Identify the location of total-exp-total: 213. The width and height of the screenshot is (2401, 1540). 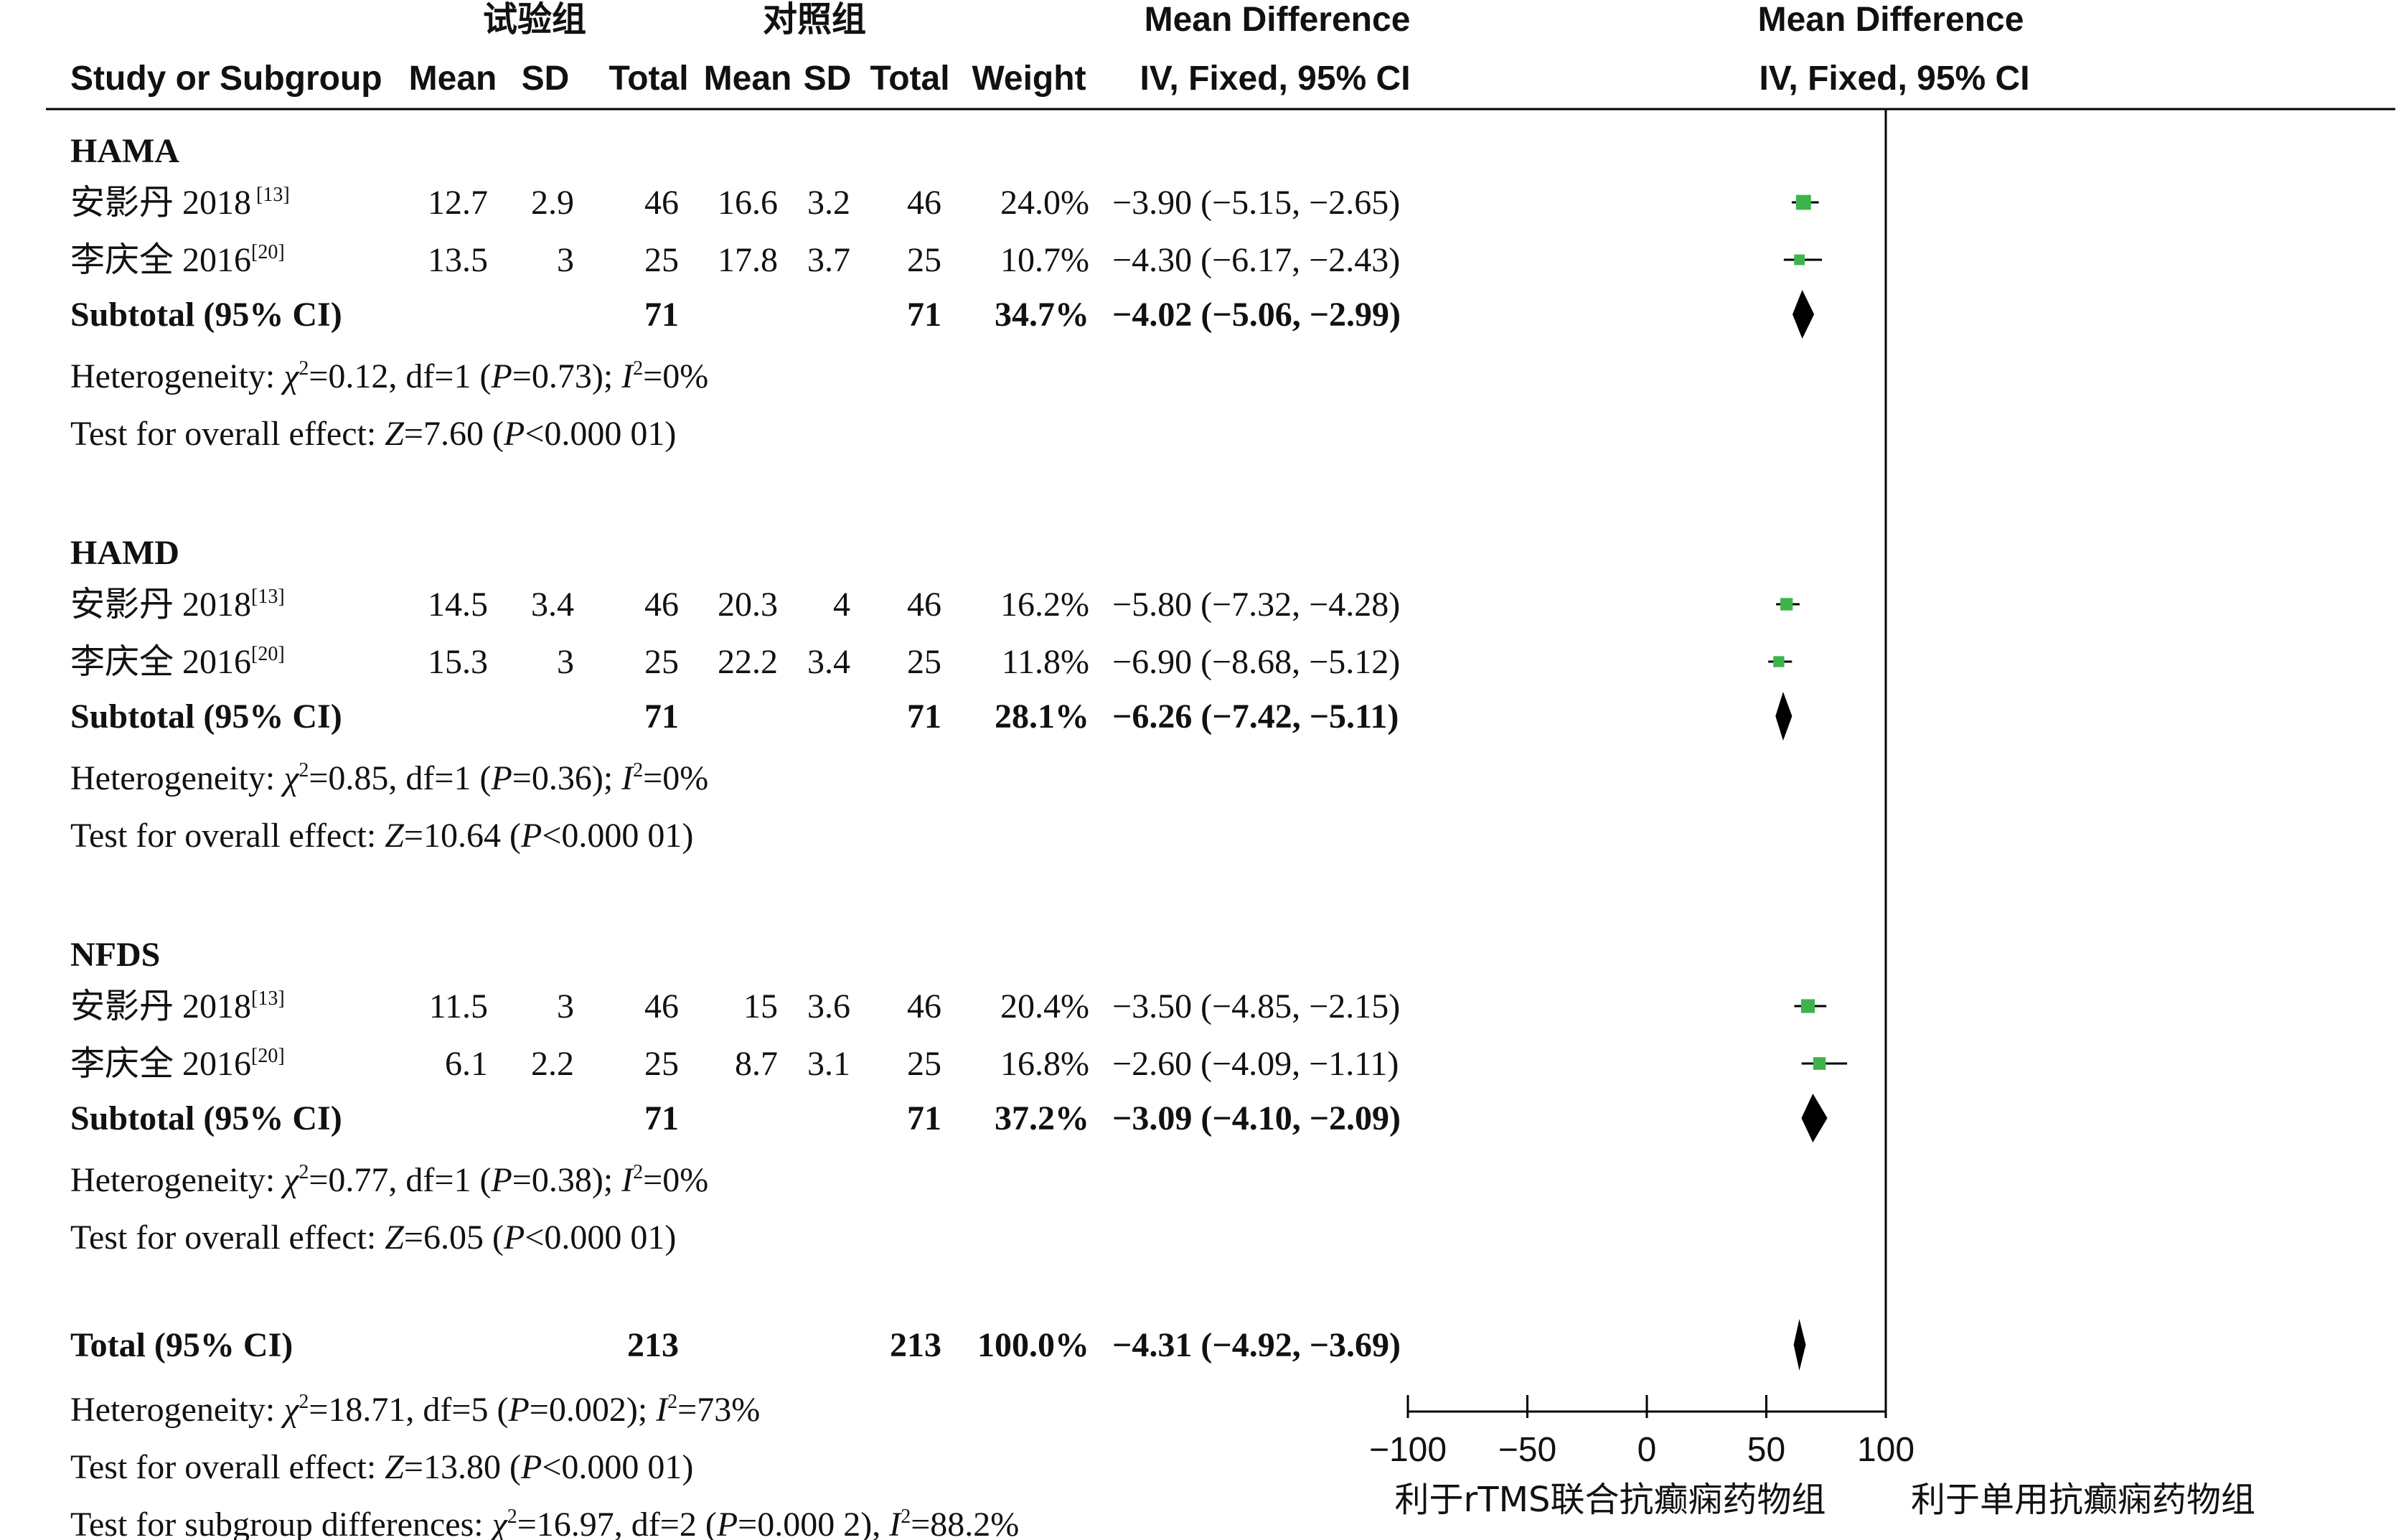
(653, 1345).